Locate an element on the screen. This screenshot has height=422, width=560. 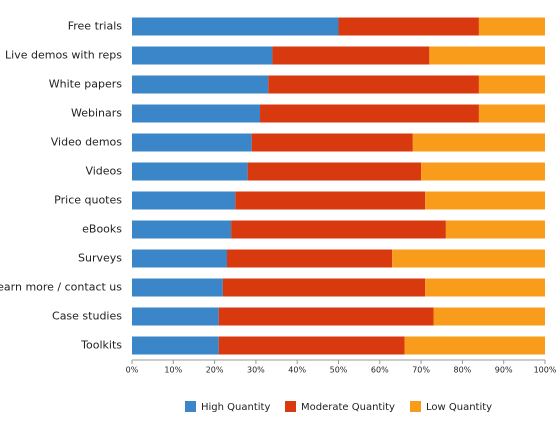
x-tick-label: 100% is located at coordinates (545, 370).